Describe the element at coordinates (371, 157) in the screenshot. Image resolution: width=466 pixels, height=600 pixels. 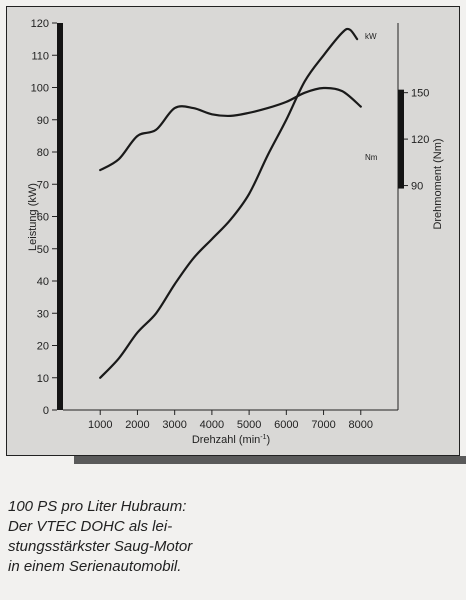
I see `series-label-nm: Nm` at that location.